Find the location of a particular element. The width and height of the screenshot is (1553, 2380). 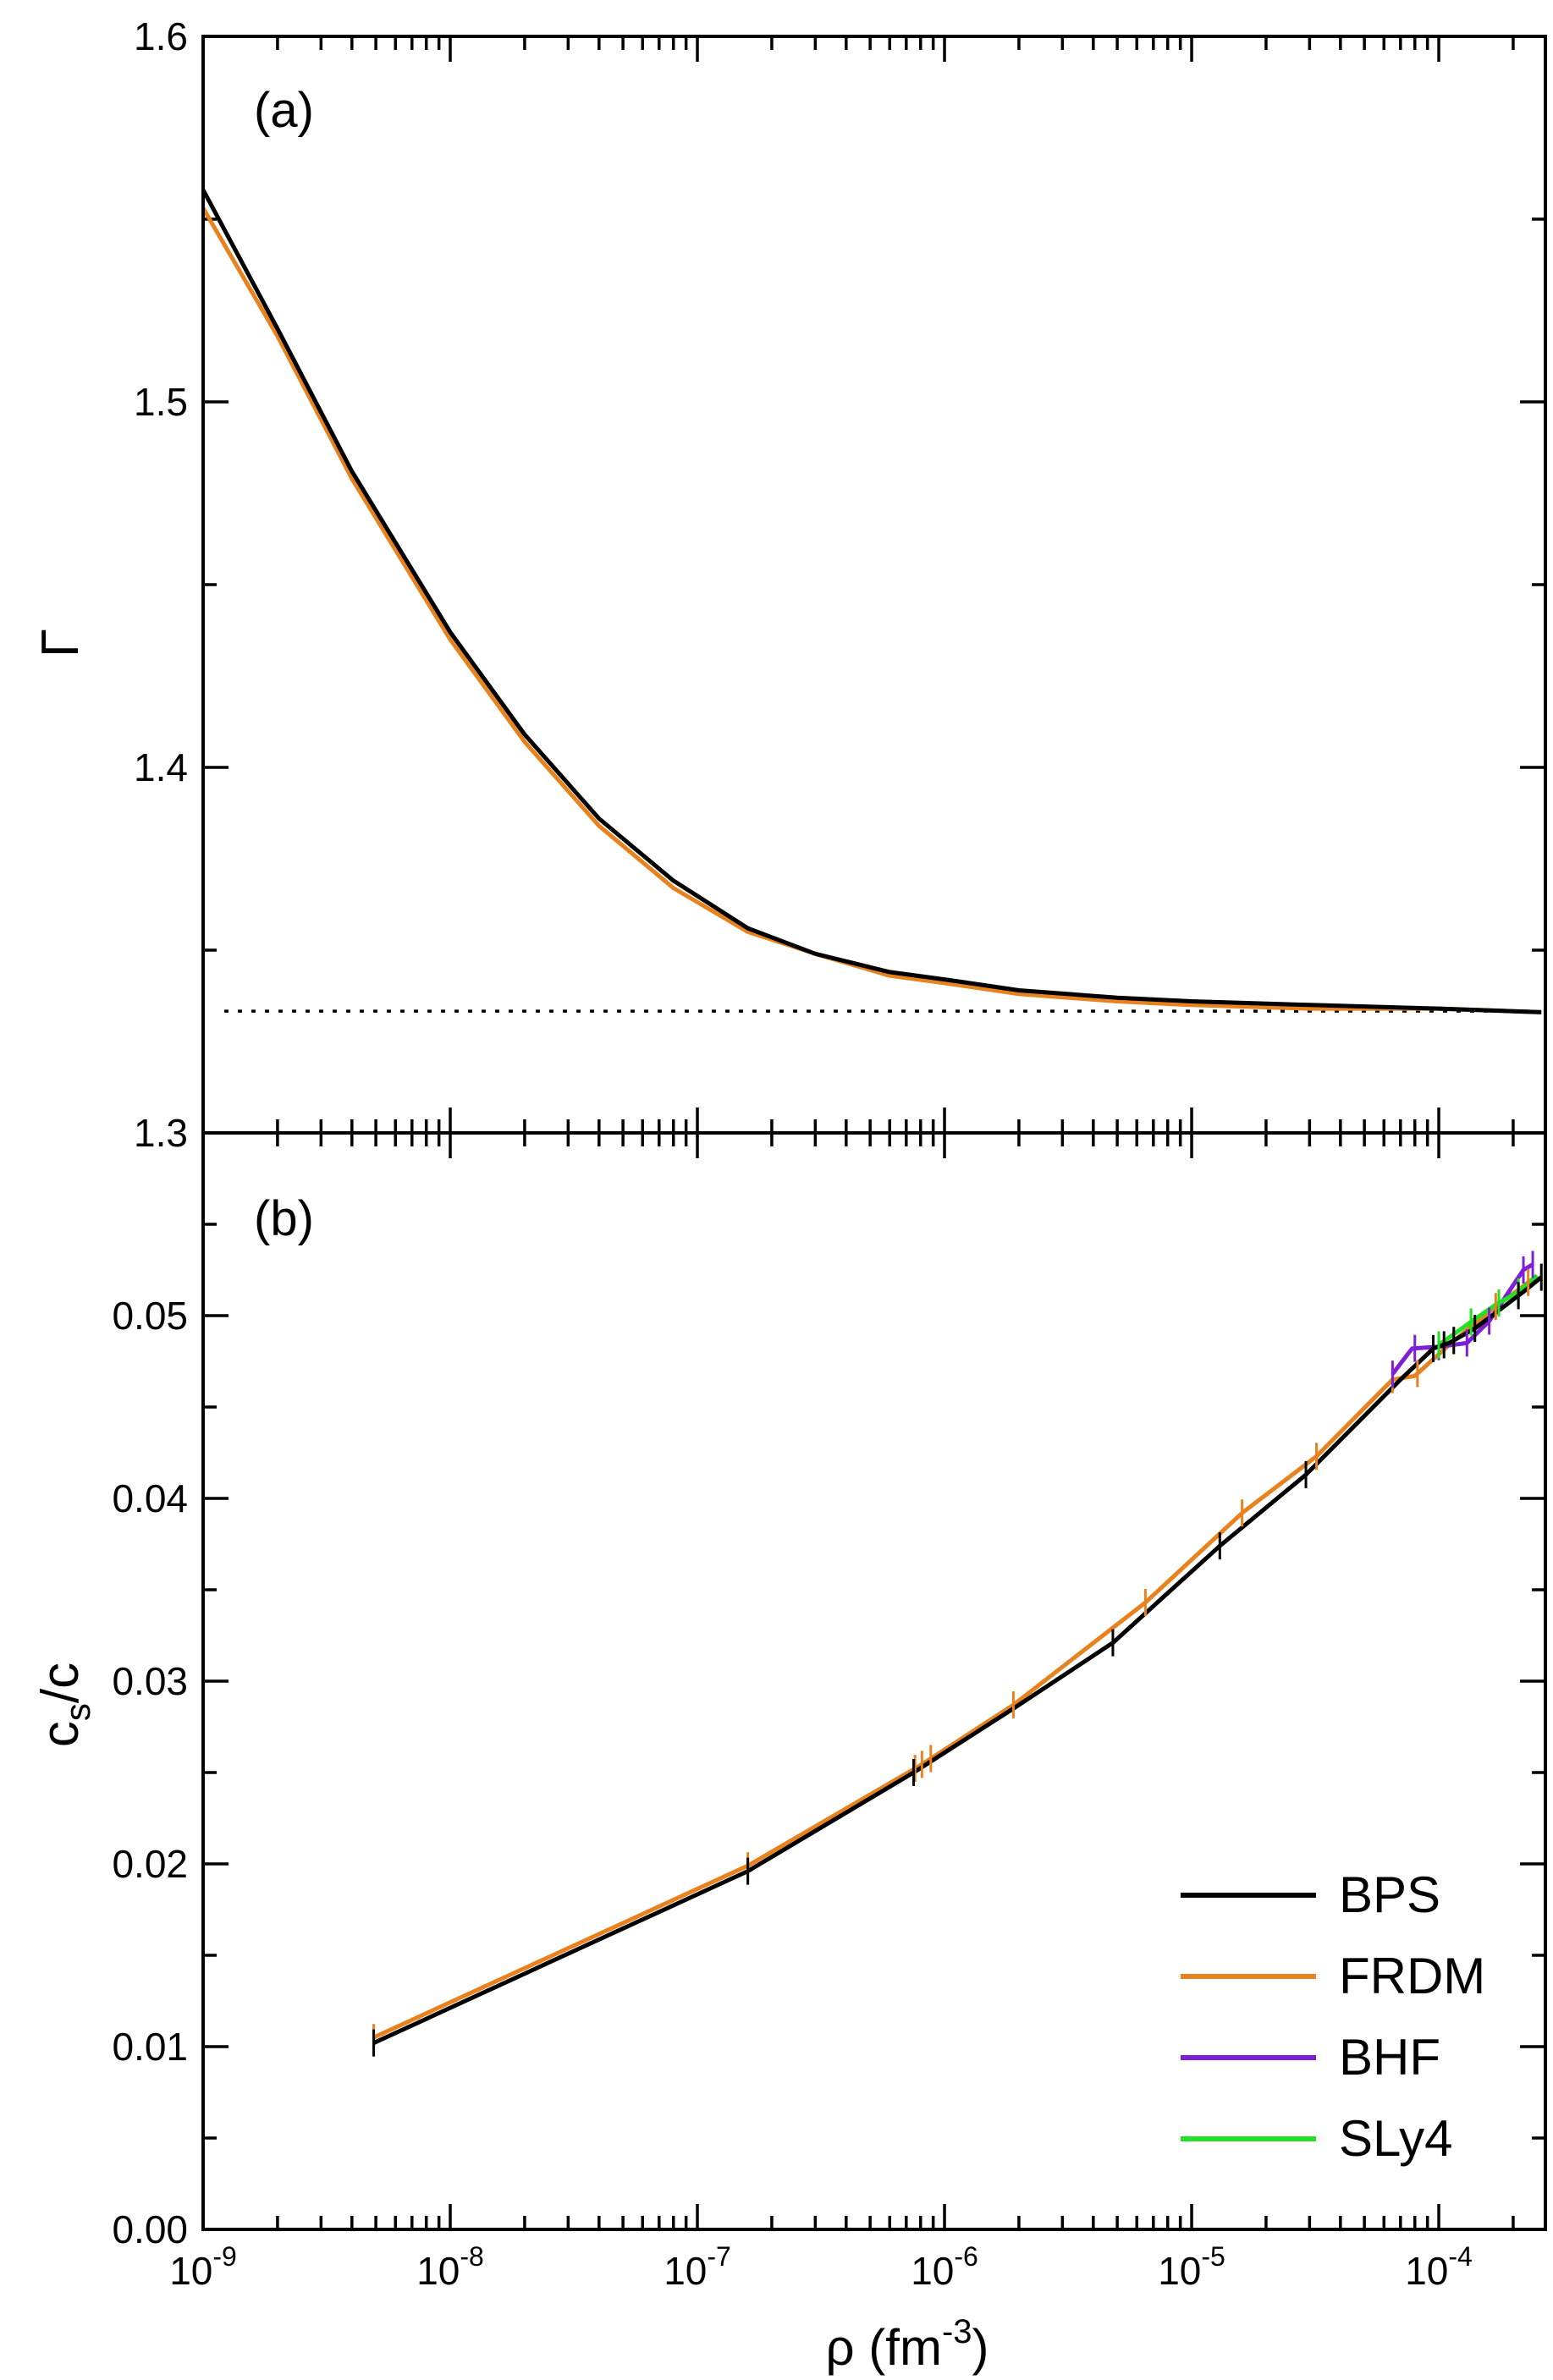

legend-label-frdm: FRDM is located at coordinates (1412, 1976).